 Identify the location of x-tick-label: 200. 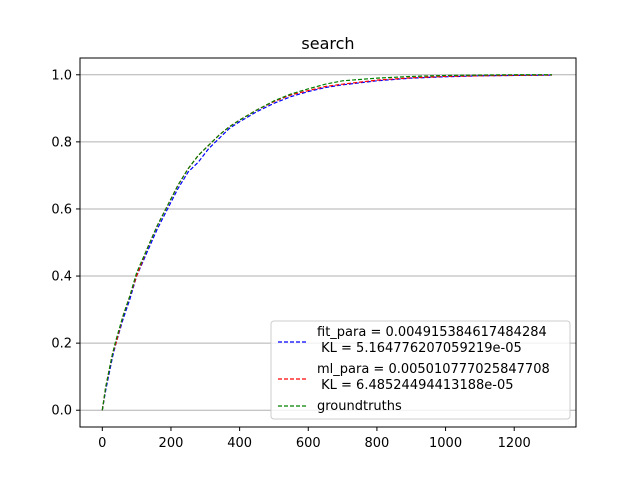
(171, 443).